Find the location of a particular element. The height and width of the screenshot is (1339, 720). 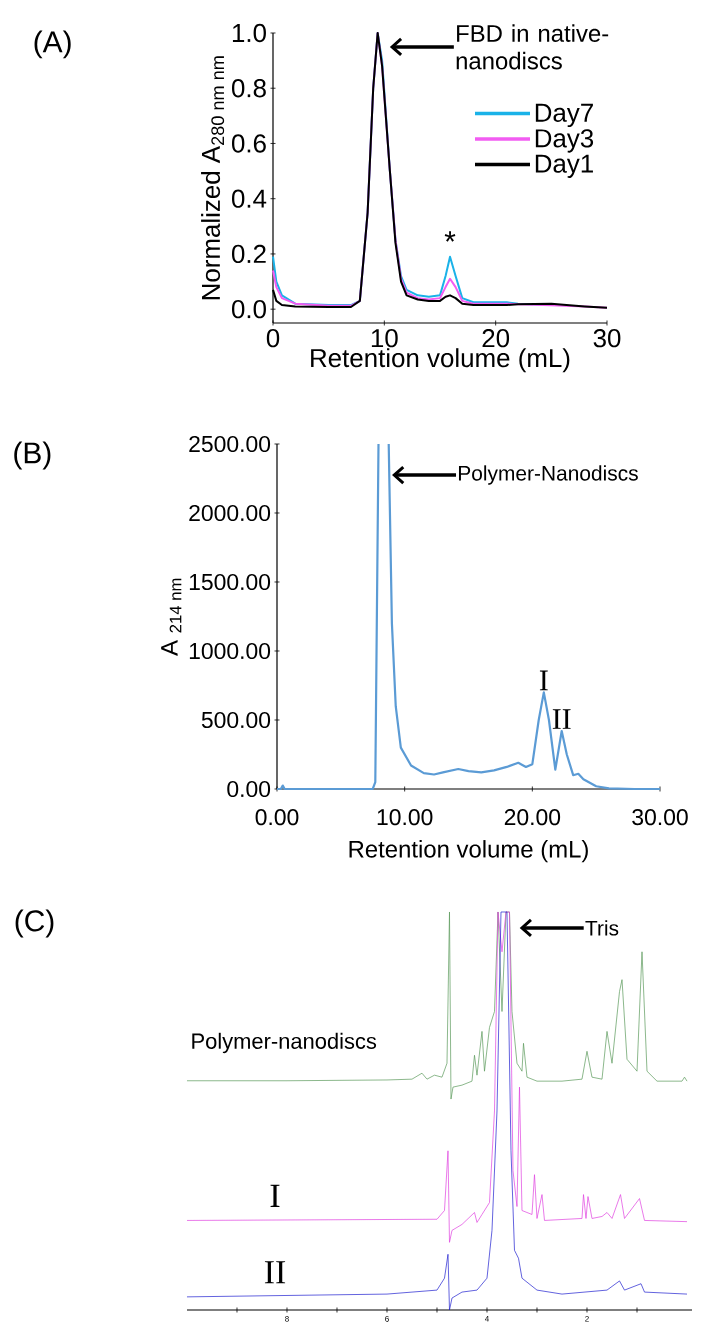

y-tick-label: 0.6 is located at coordinates (248, 143).